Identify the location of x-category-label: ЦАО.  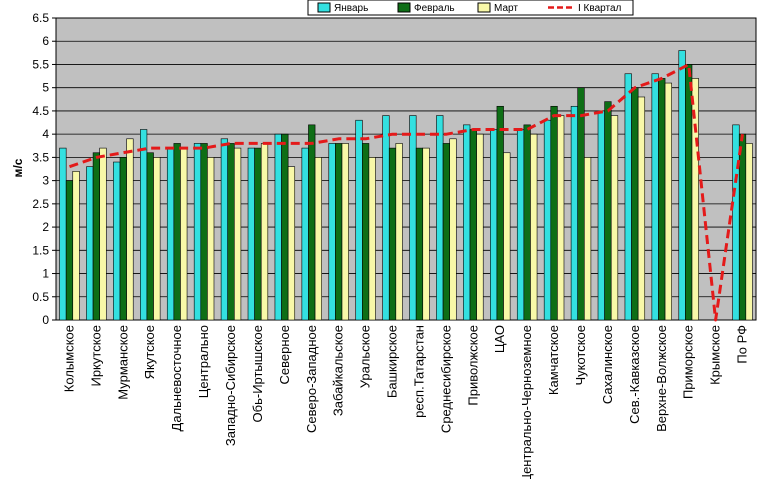
(499, 339).